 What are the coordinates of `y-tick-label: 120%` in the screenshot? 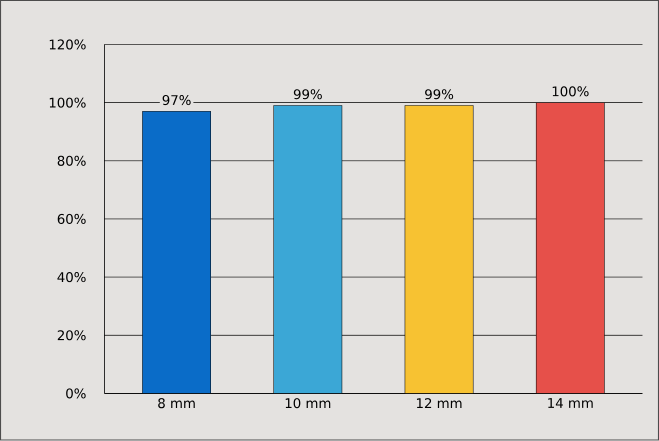 It's located at (68, 45).